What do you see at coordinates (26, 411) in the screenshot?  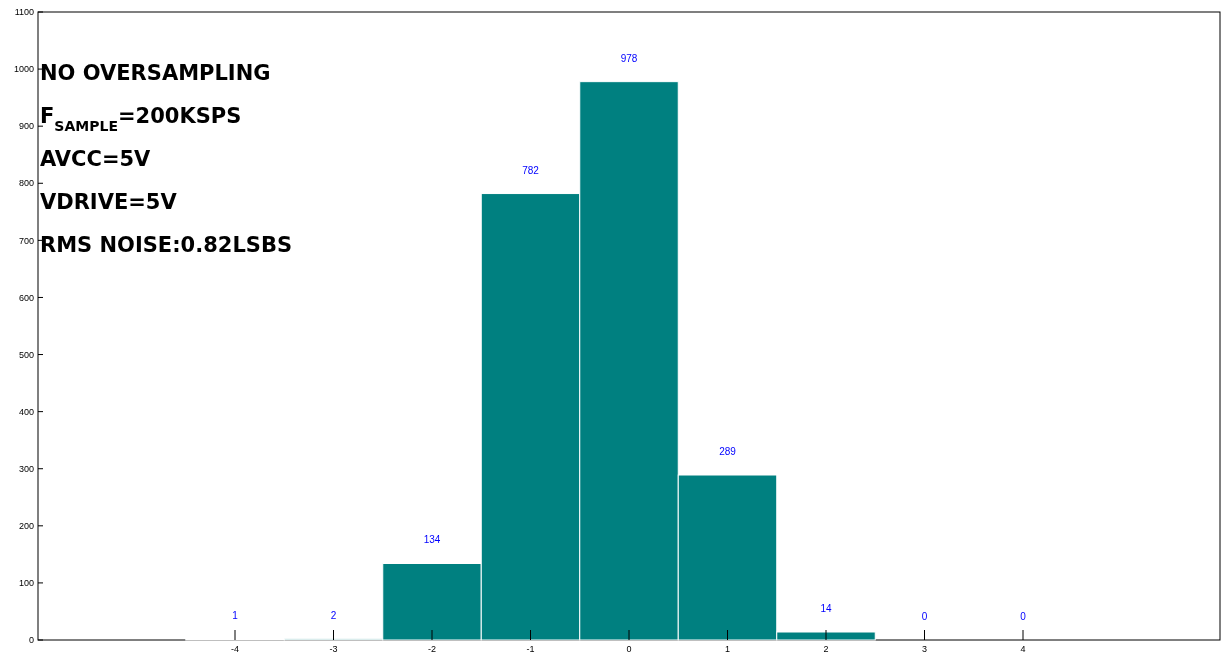 I see `y-tick-label: 400` at bounding box center [26, 411].